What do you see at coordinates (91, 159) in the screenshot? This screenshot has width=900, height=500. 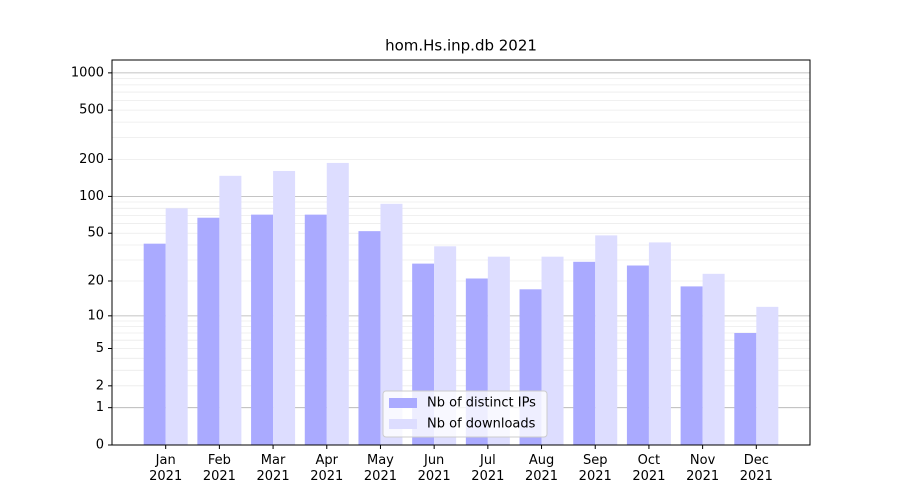 I see `y-tick-label: 200` at bounding box center [91, 159].